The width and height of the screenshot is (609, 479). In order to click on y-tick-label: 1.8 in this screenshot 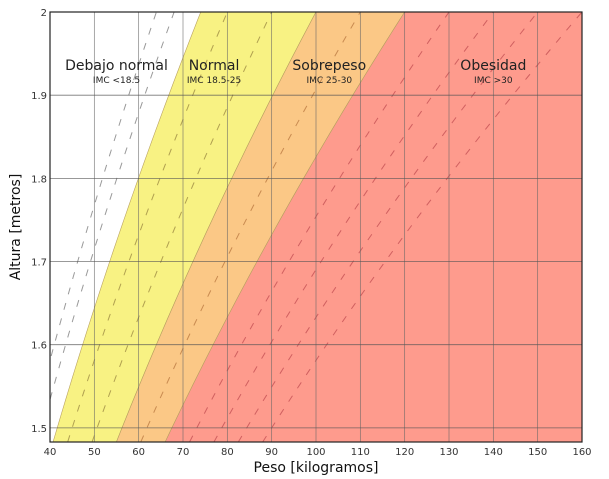, I will do `click(39, 179)`.